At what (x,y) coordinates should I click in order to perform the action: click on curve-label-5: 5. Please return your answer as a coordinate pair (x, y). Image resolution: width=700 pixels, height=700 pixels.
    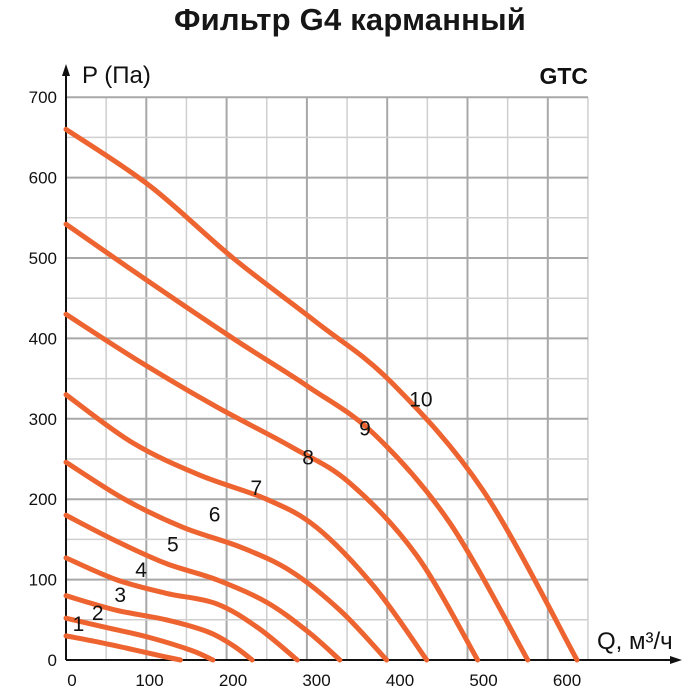
    Looking at the image, I should click on (173, 544).